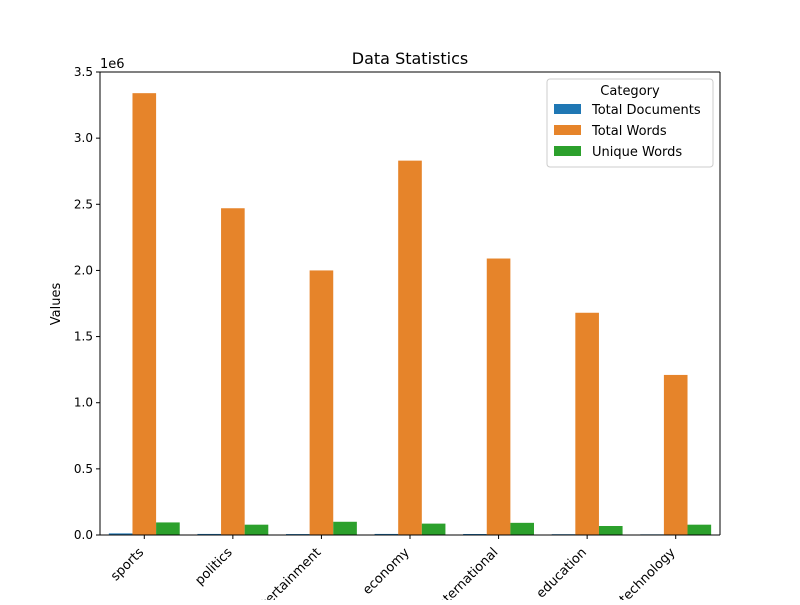  I want to click on y-tick-label: 3.5, so click(83, 72).